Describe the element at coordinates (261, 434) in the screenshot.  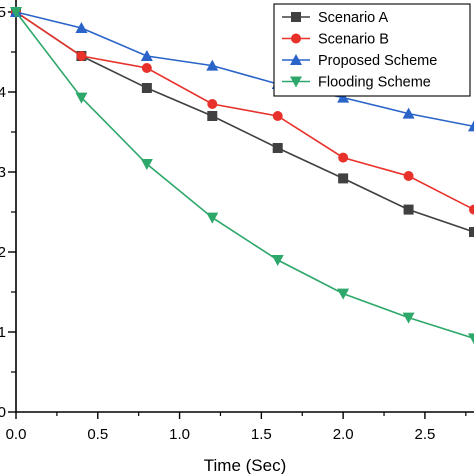
I see `x-tick-label: 1.5` at that location.